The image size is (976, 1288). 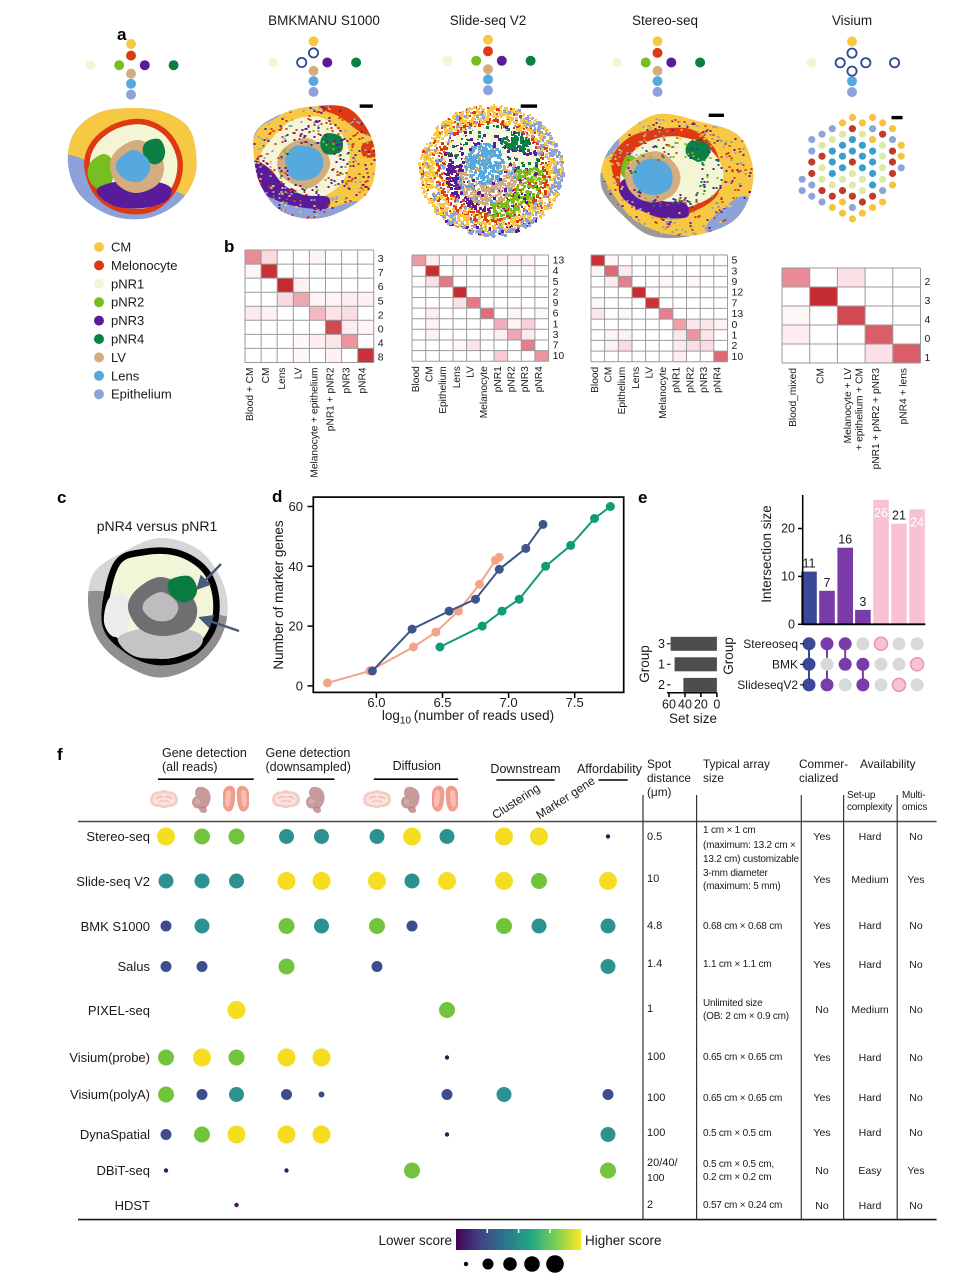 I want to click on svg-text: 16, so click(x=845, y=540).